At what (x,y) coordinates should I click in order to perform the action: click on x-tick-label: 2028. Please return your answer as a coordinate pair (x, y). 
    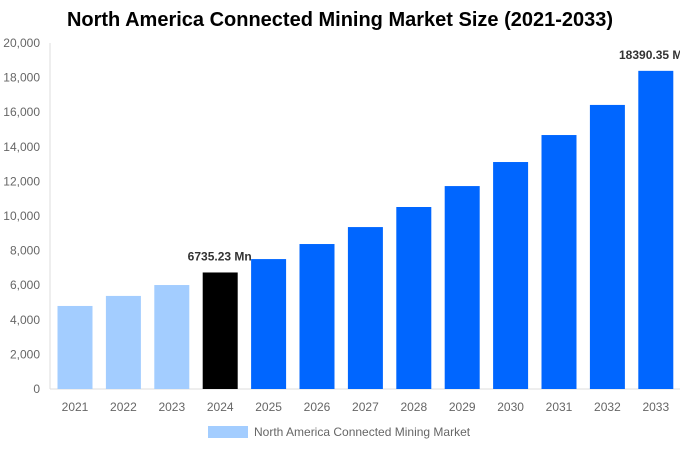
    Looking at the image, I should click on (413, 407).